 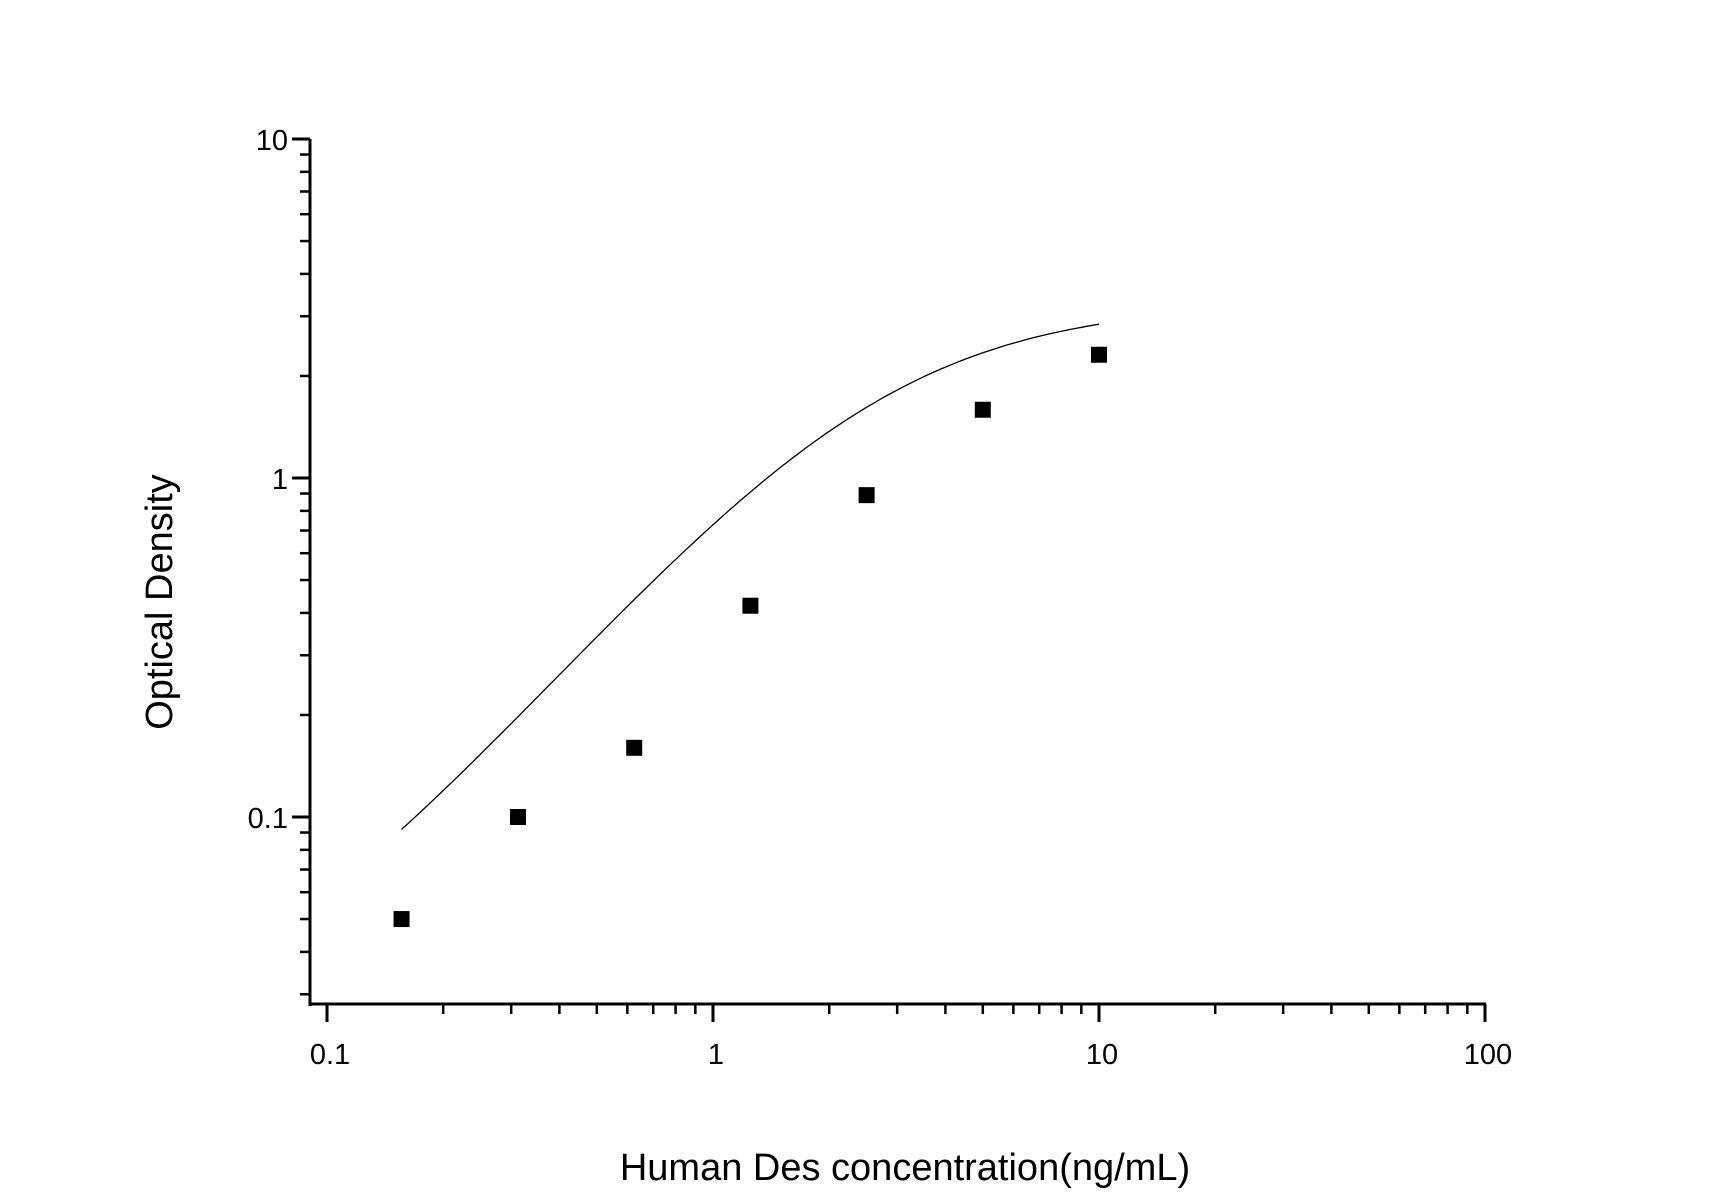 What do you see at coordinates (330, 1055) in the screenshot?
I see `x-tick-label-0.1: 0.1` at bounding box center [330, 1055].